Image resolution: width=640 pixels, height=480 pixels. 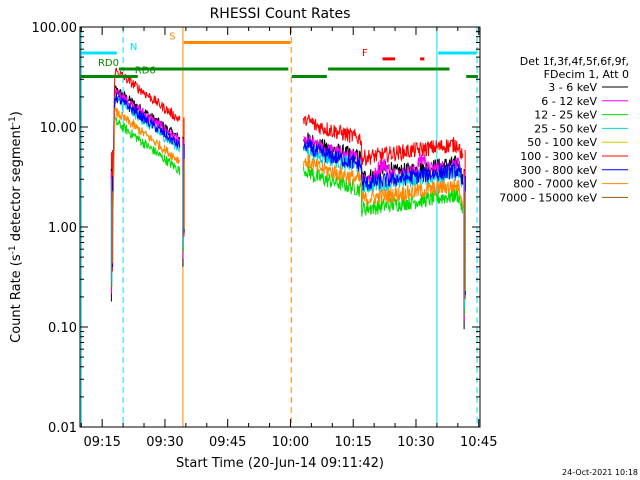 What do you see at coordinates (415, 442) in the screenshot?
I see `x-tick-label-5: 10:30` at bounding box center [415, 442].